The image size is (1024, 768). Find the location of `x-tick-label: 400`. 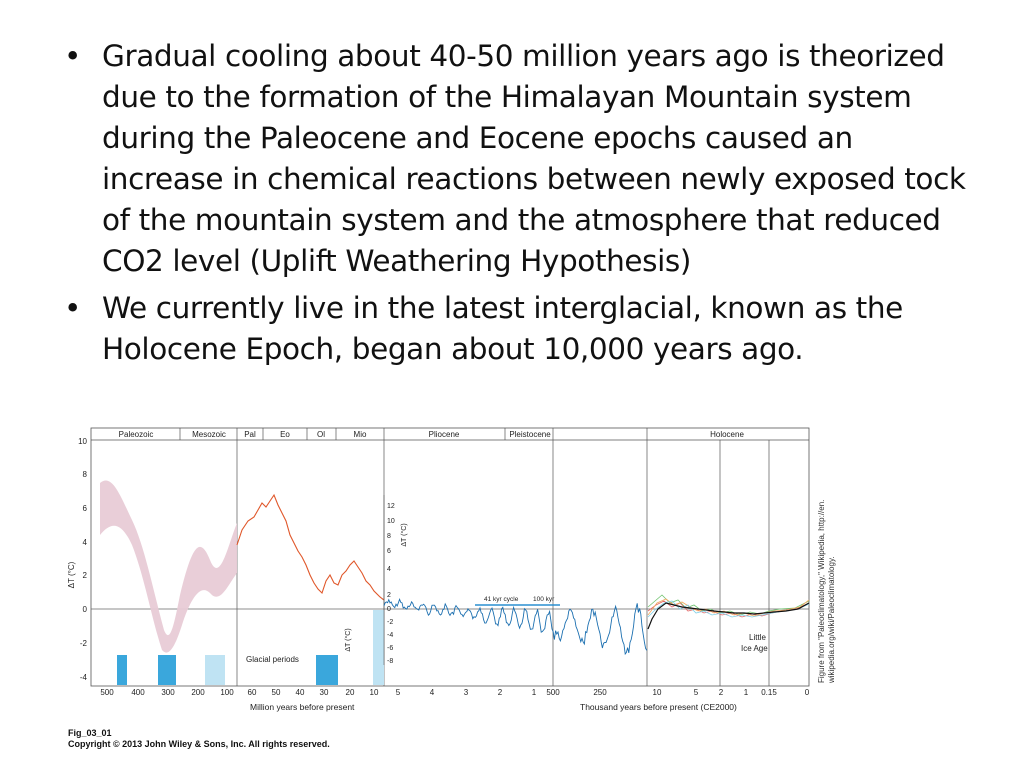

x-tick-label: 400 is located at coordinates (138, 692).